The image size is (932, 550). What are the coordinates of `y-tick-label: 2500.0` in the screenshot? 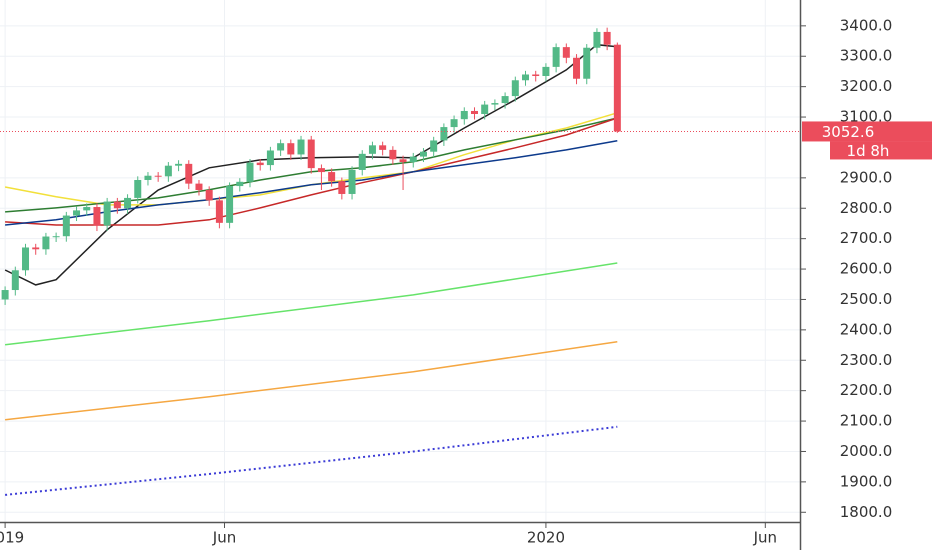 It's located at (866, 299).